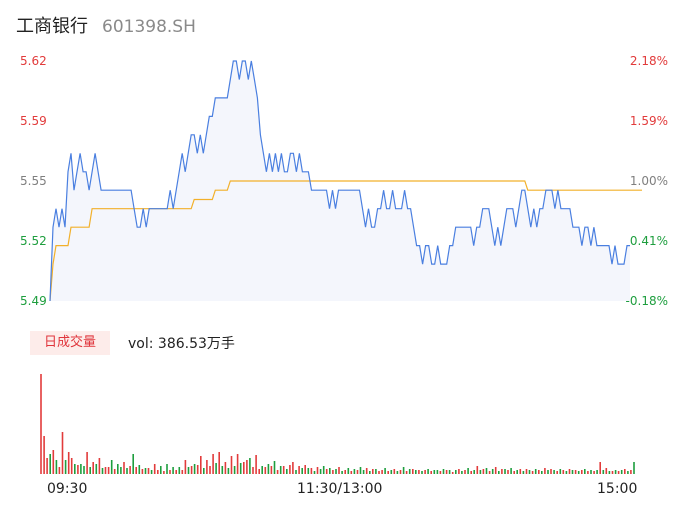 Image resolution: width=686 pixels, height=524 pixels. I want to click on volume-tab: 日成交量, so click(70, 343).